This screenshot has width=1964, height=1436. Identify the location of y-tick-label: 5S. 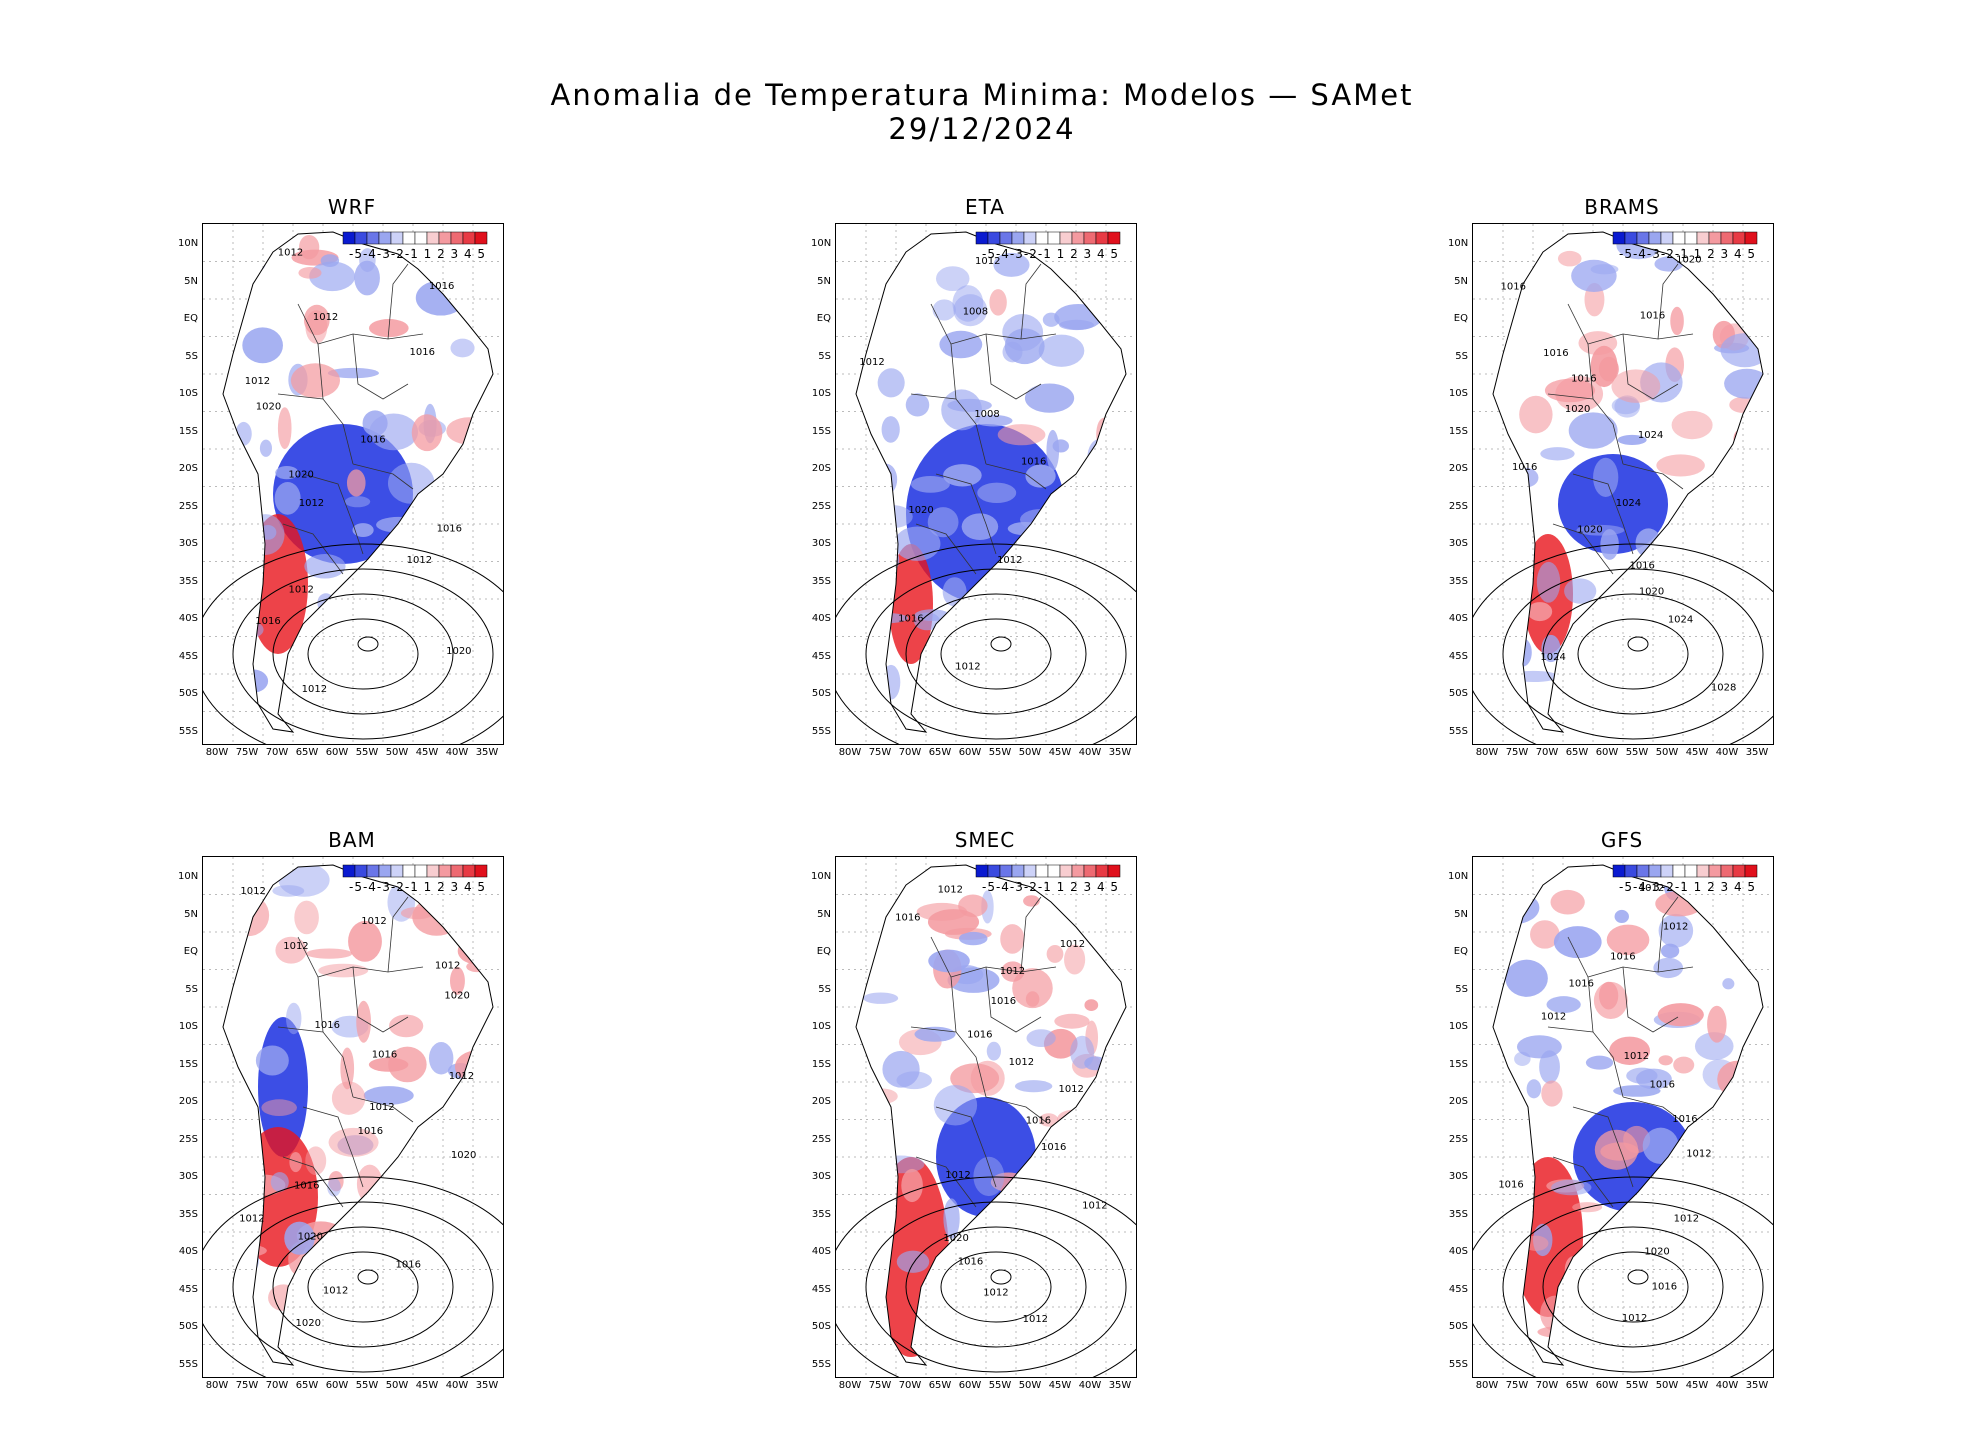
(1461, 356).